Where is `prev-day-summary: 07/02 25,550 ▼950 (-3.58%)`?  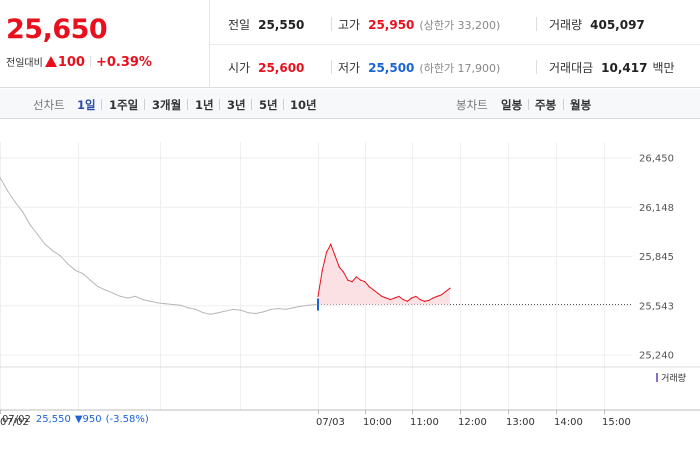 prev-day-summary: 07/02 25,550 ▼950 (-3.58%) is located at coordinates (75, 419).